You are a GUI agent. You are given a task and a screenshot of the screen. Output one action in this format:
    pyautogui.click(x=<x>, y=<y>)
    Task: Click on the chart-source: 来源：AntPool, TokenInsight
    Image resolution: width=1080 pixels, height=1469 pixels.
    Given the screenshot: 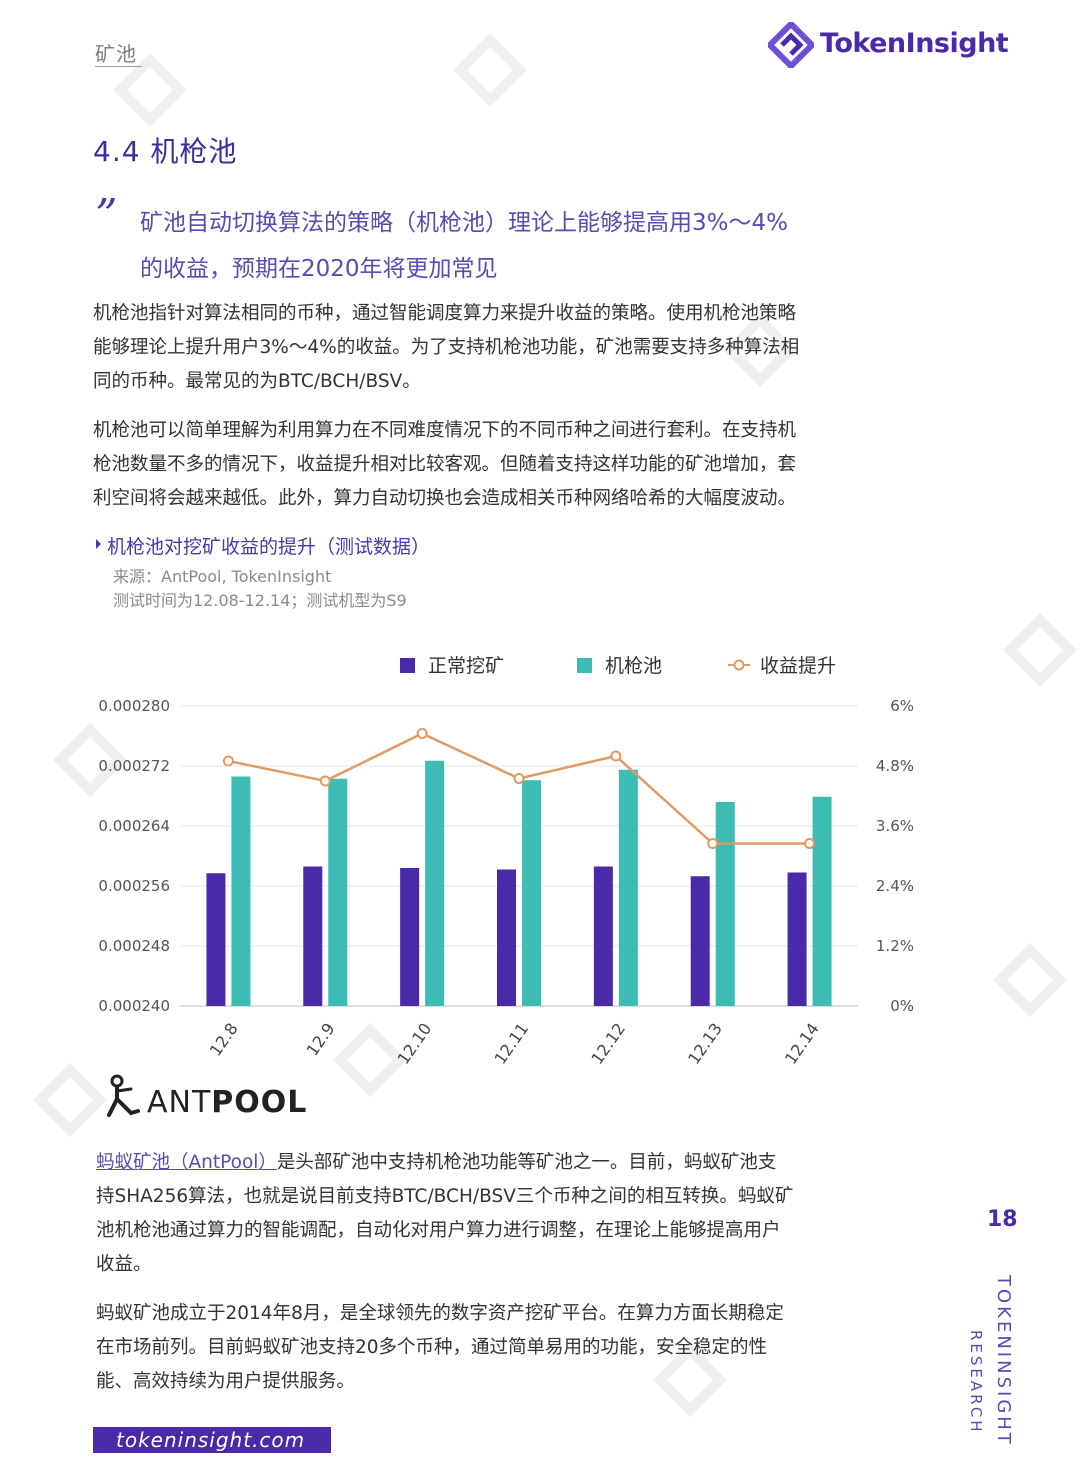 What is the action you would take?
    pyautogui.click(x=222, y=576)
    